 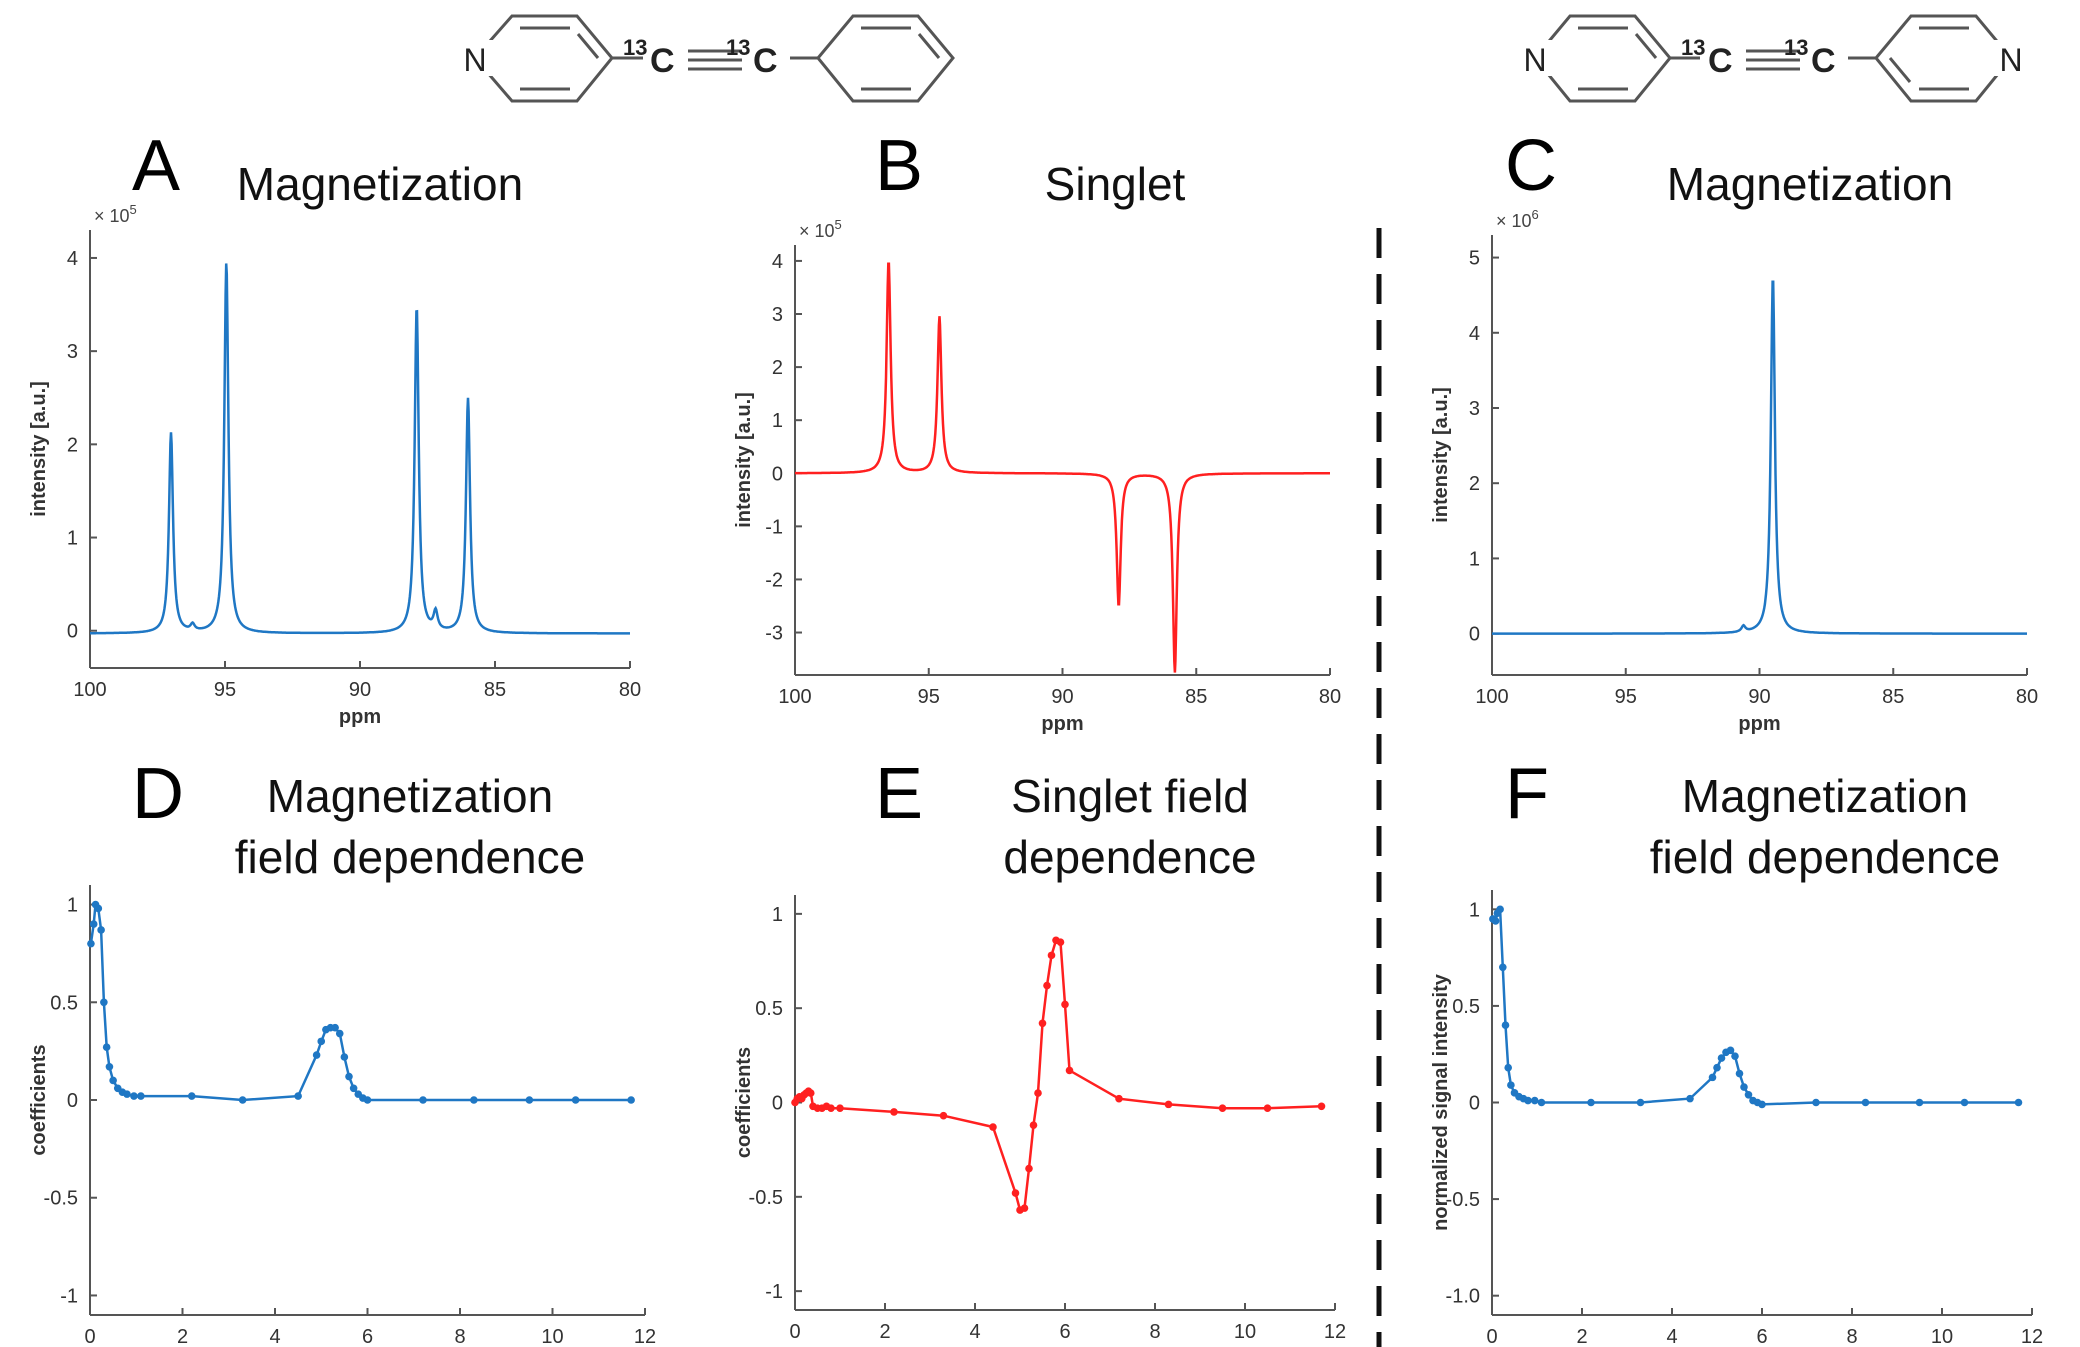 I want to click on y-tick-label: -1.0, so click(x=1463, y=1297).